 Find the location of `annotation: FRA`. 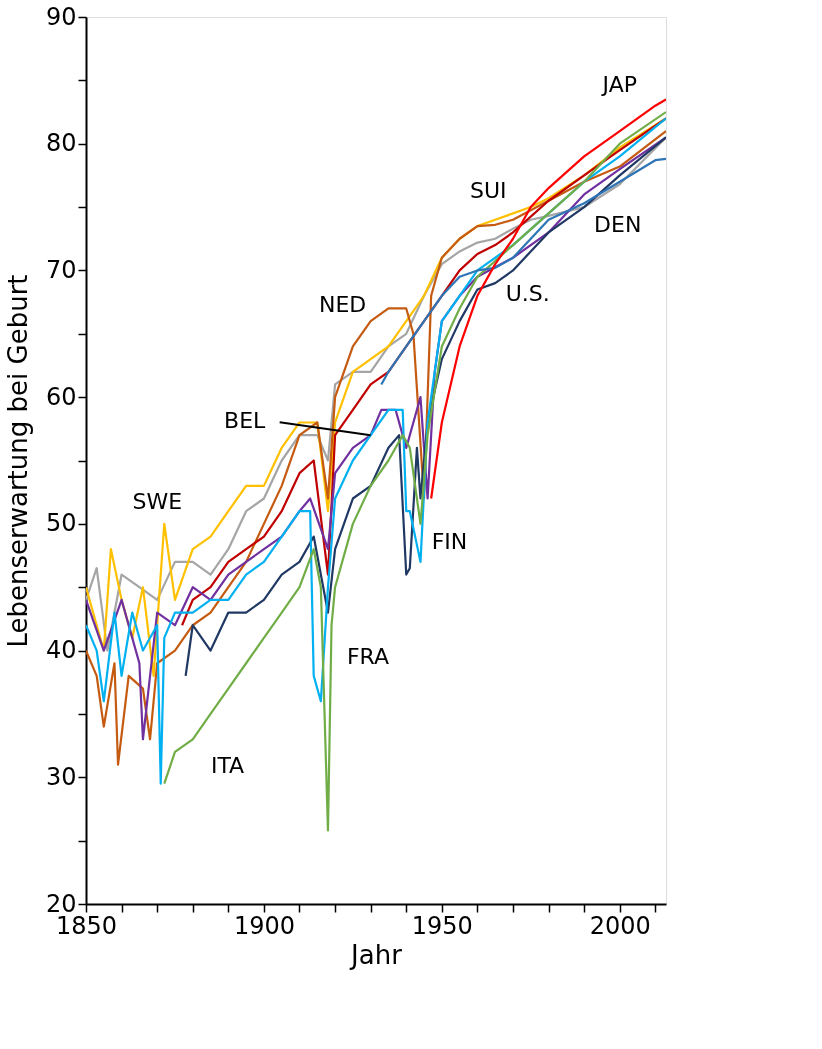

annotation: FRA is located at coordinates (368, 657).